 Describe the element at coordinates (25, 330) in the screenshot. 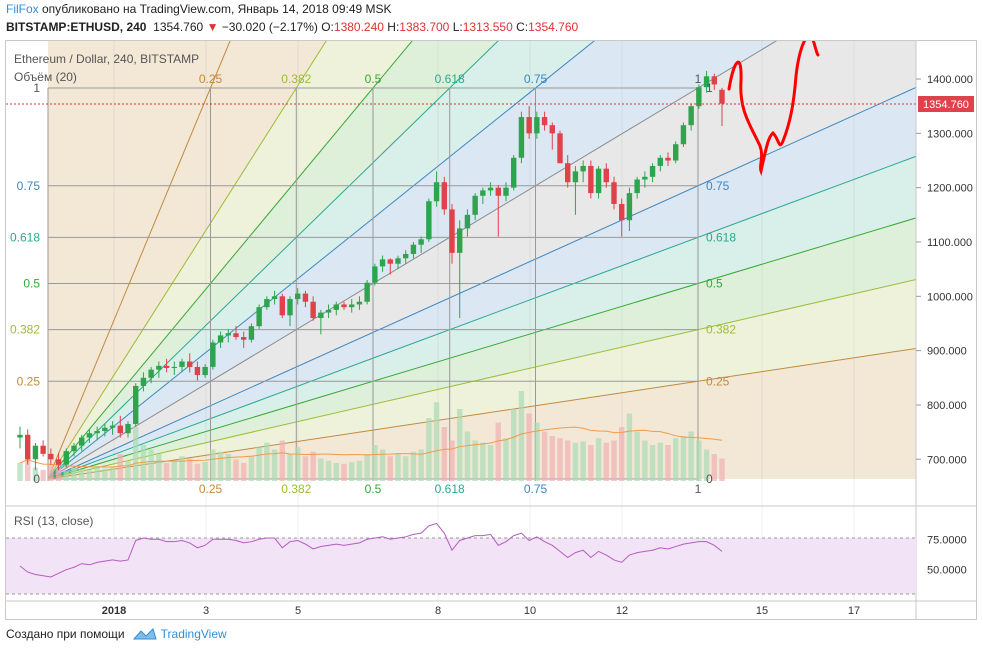

I see `fan-price-label: 0.382` at that location.